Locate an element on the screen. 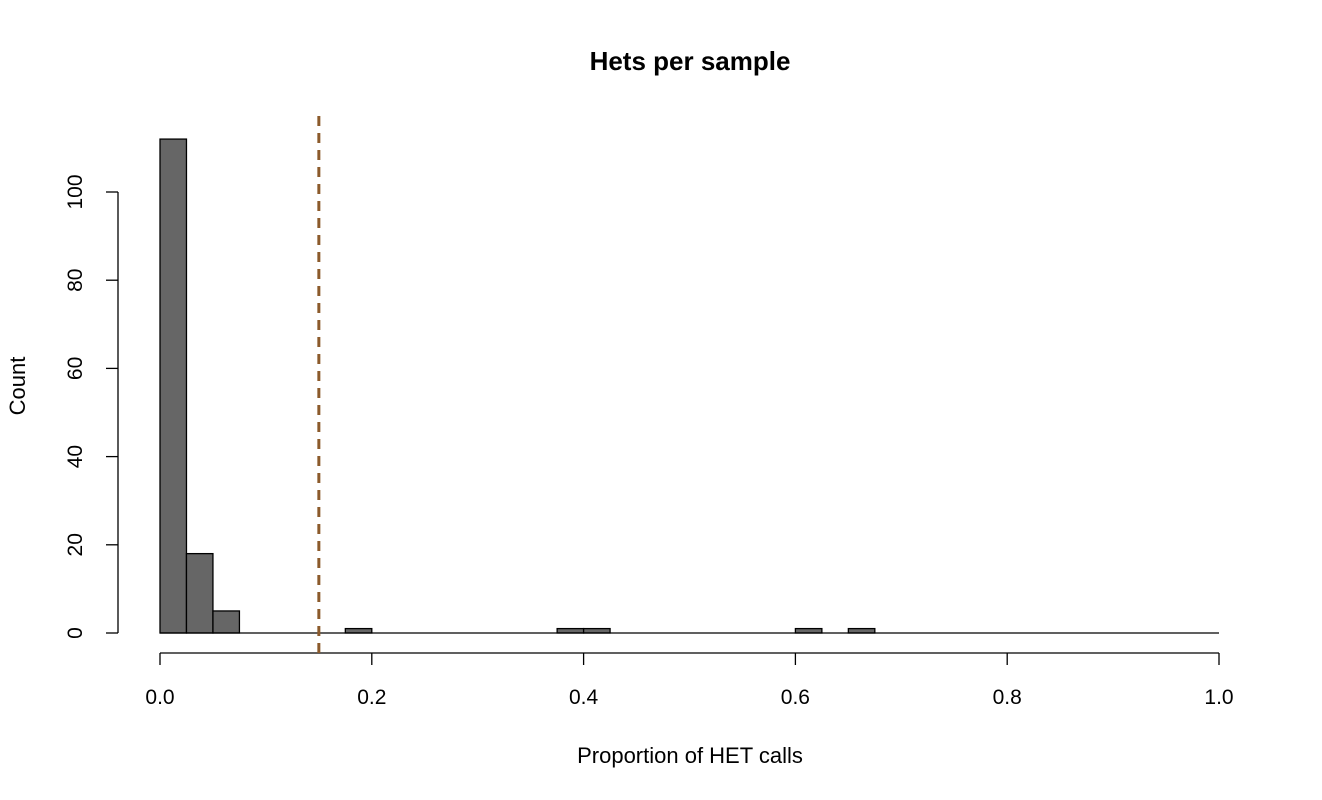 This screenshot has height=800, width=1322. x-tick-label: 0.2 is located at coordinates (371, 697).